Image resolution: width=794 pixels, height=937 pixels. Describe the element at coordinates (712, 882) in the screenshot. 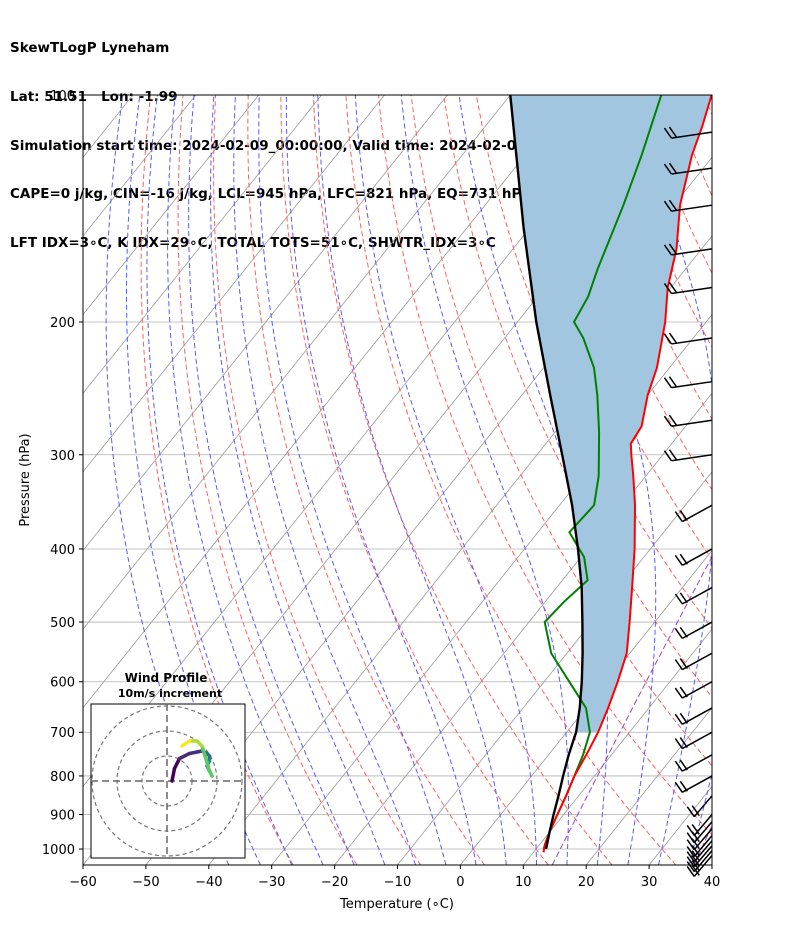

I see `x-tick-label: 40` at that location.